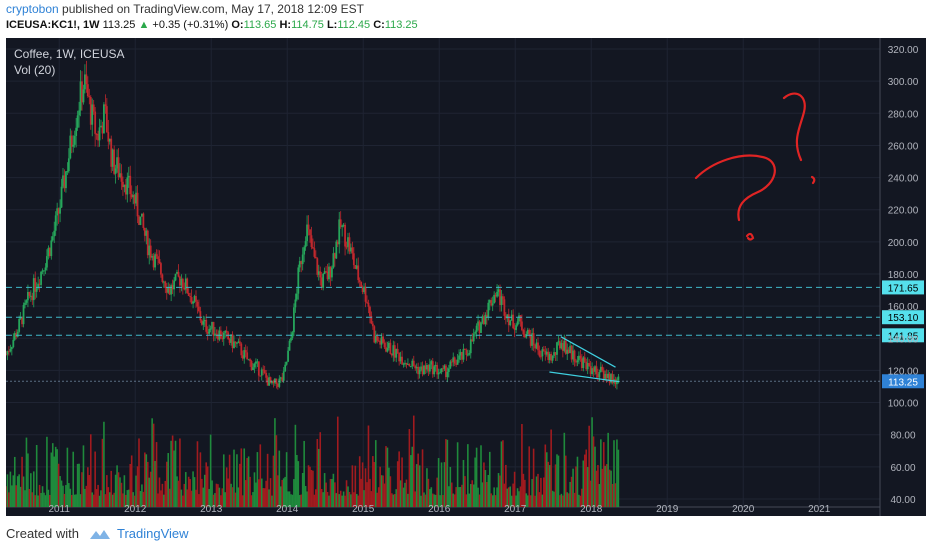 This screenshot has height=550, width=932. Describe the element at coordinates (332, 25) in the screenshot. I see `low-label: L:` at that location.